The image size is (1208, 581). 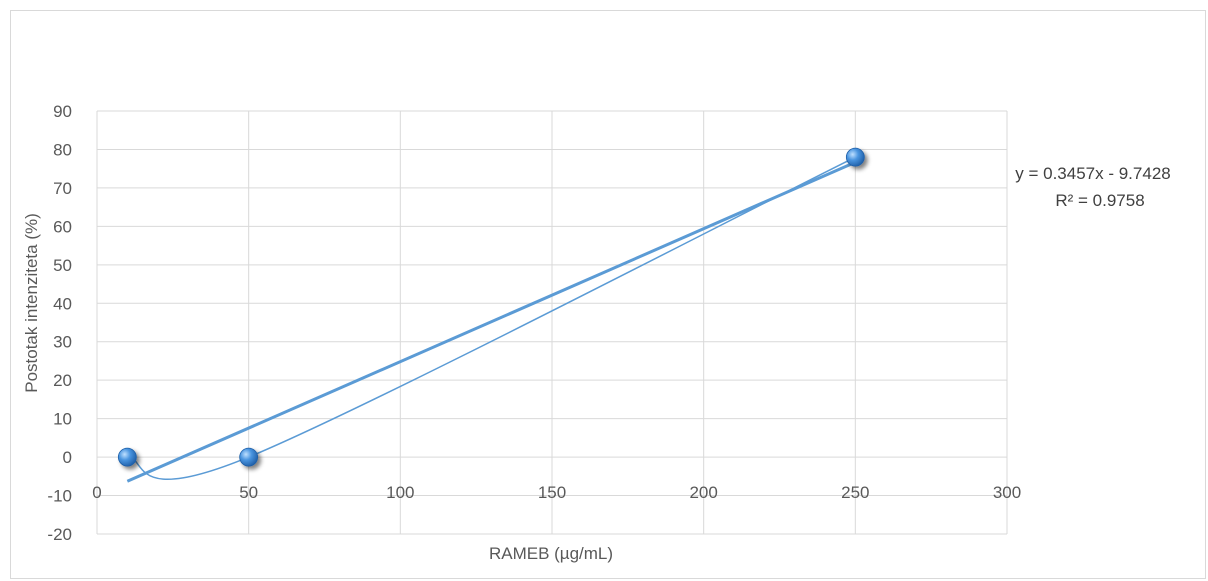 I want to click on x-axis-title: RAMEB (µg/mL), so click(x=551, y=553).